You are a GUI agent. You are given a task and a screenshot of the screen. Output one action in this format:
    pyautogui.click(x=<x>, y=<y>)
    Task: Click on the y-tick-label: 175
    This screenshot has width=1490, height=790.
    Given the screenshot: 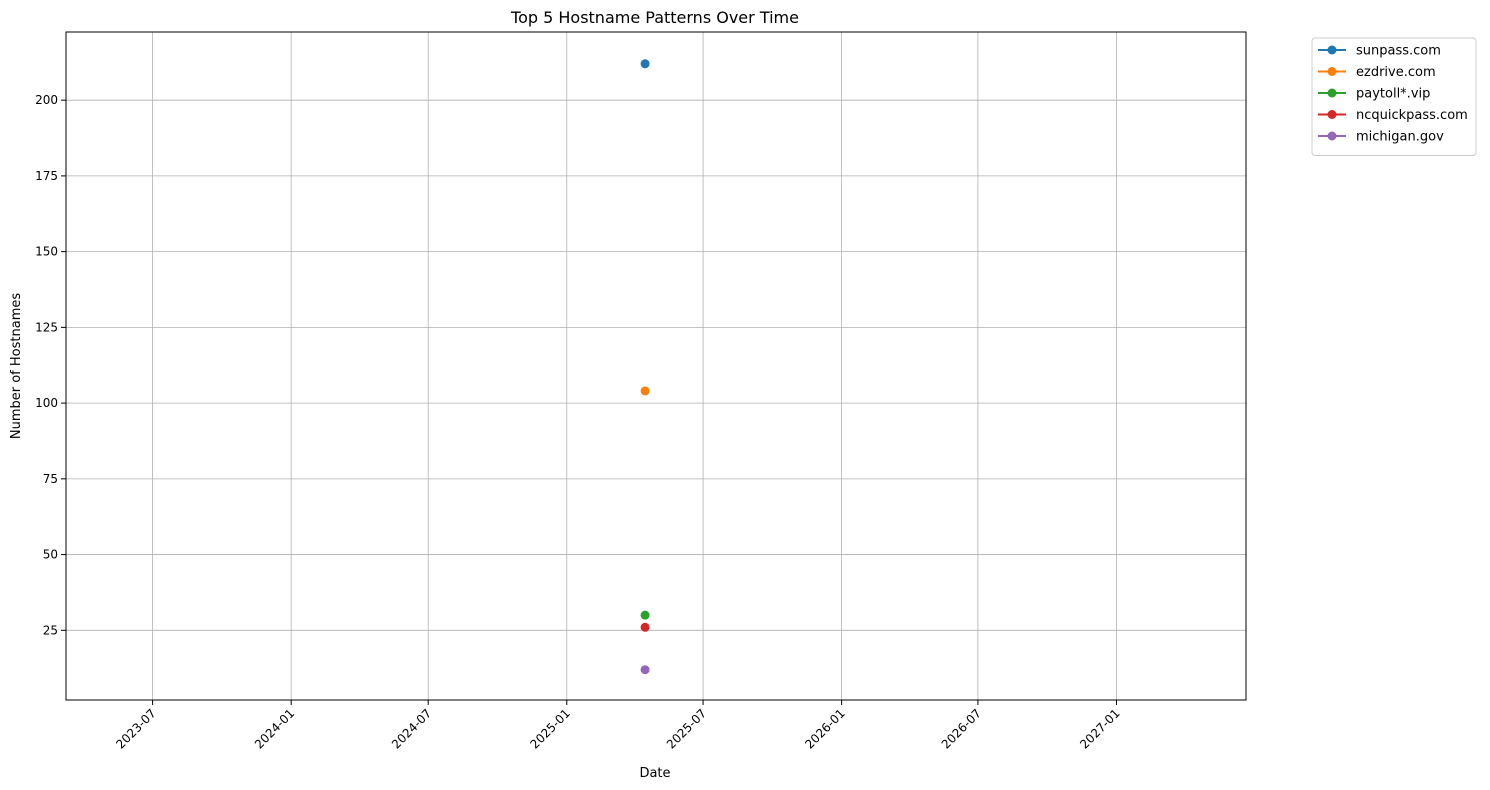 What is the action you would take?
    pyautogui.click(x=46, y=176)
    